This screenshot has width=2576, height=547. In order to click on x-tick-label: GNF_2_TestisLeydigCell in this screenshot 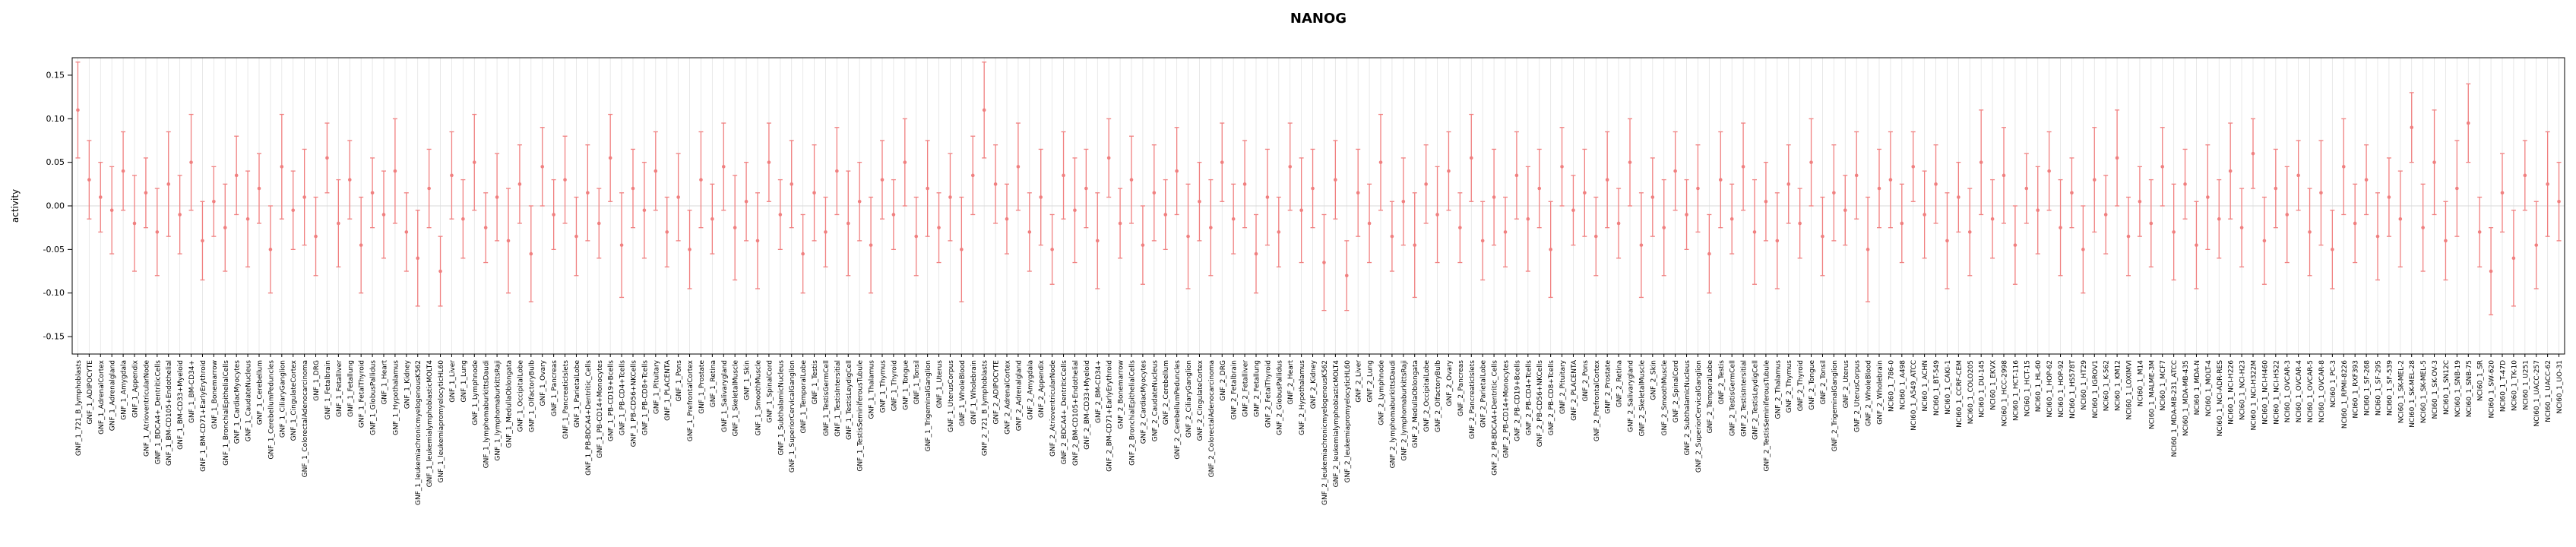, I will do `click(1756, 400)`.